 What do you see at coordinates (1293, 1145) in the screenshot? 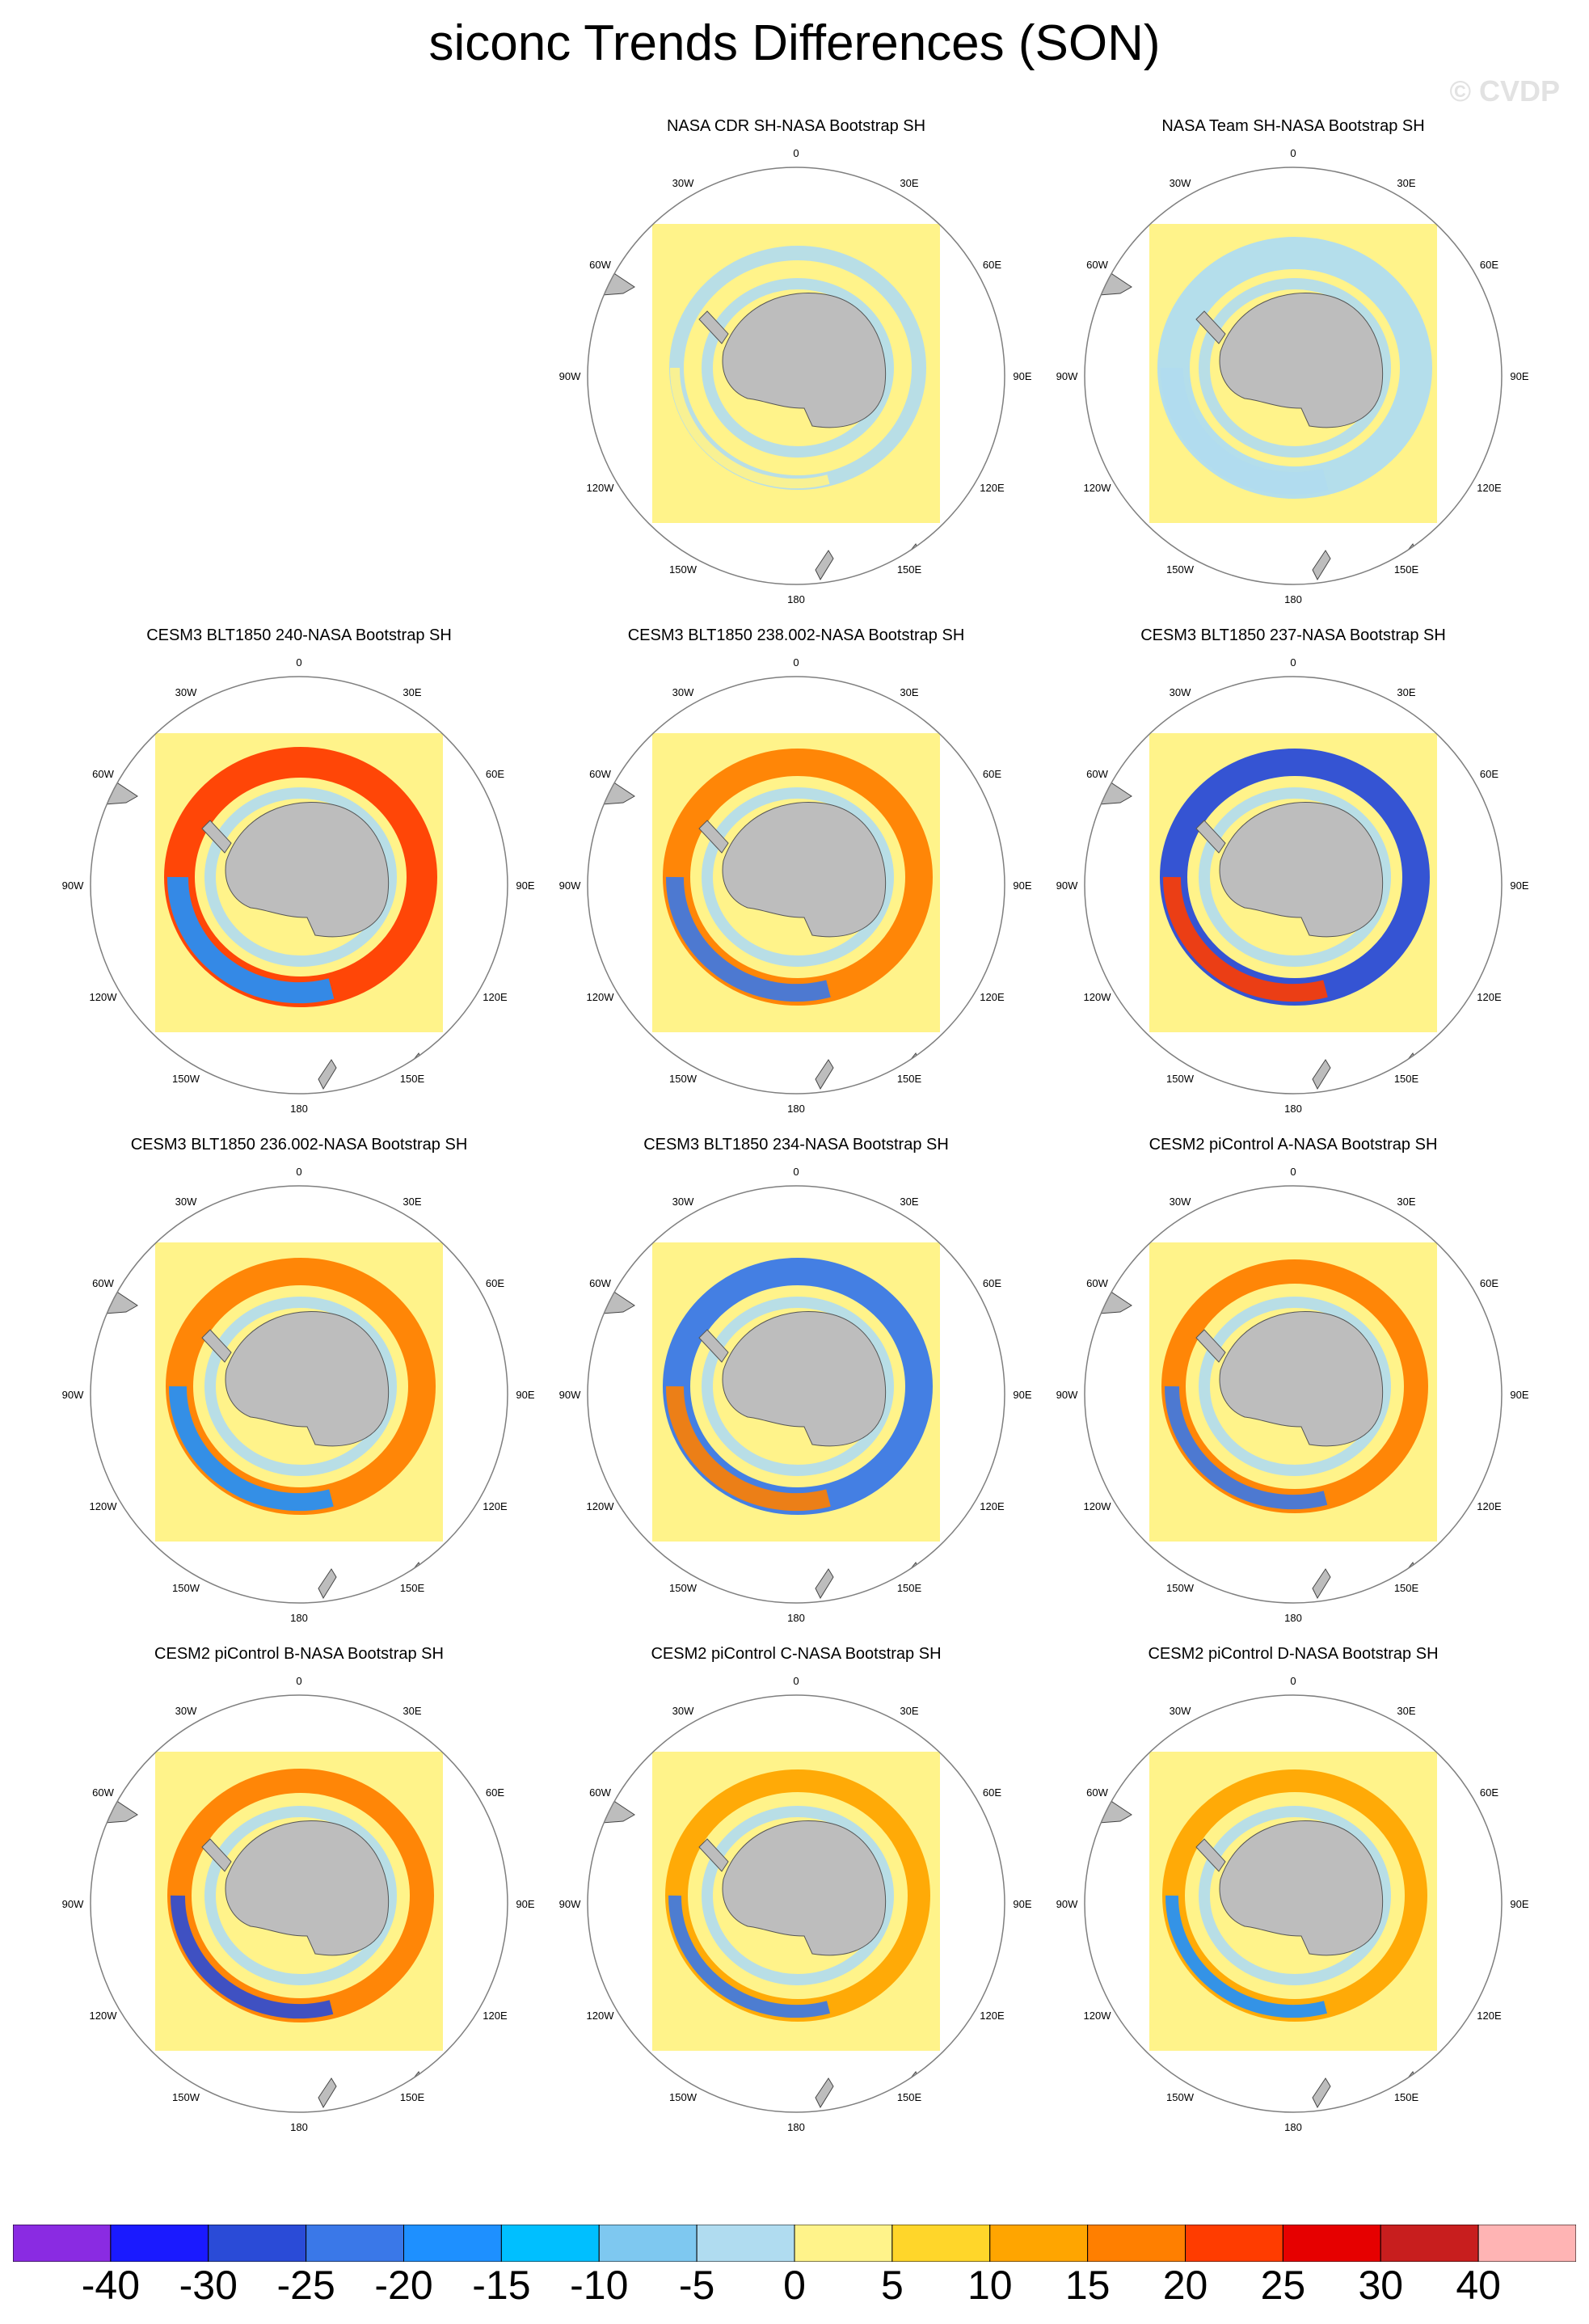
I see `panel-title: CESM2 piControl A-NASA Bootstrap SH` at bounding box center [1293, 1145].